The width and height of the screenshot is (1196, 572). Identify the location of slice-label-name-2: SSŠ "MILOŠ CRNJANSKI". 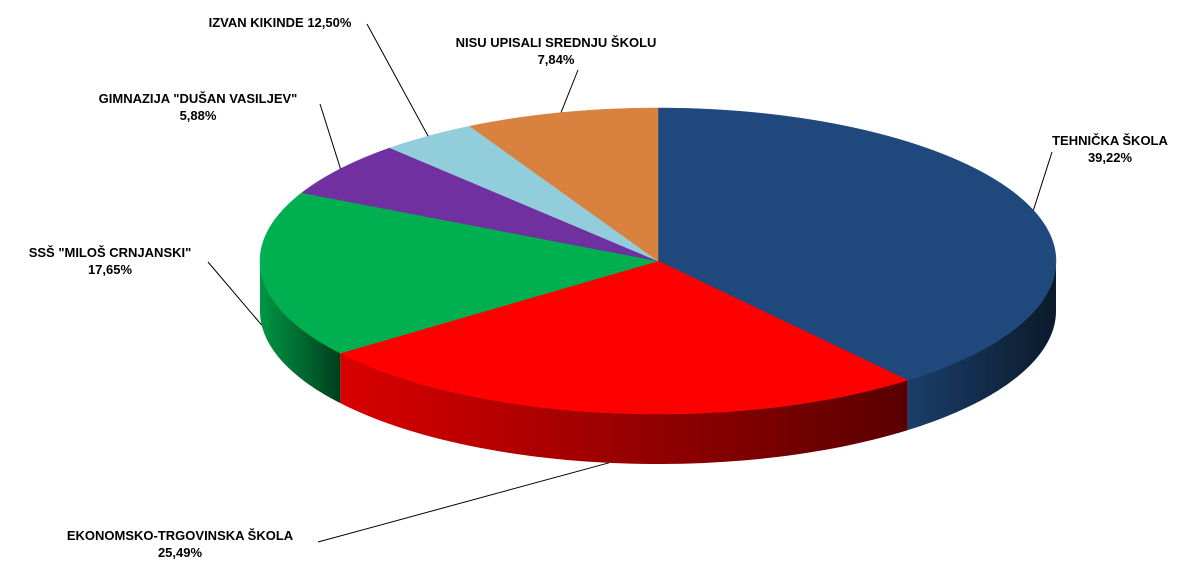
(110, 252).